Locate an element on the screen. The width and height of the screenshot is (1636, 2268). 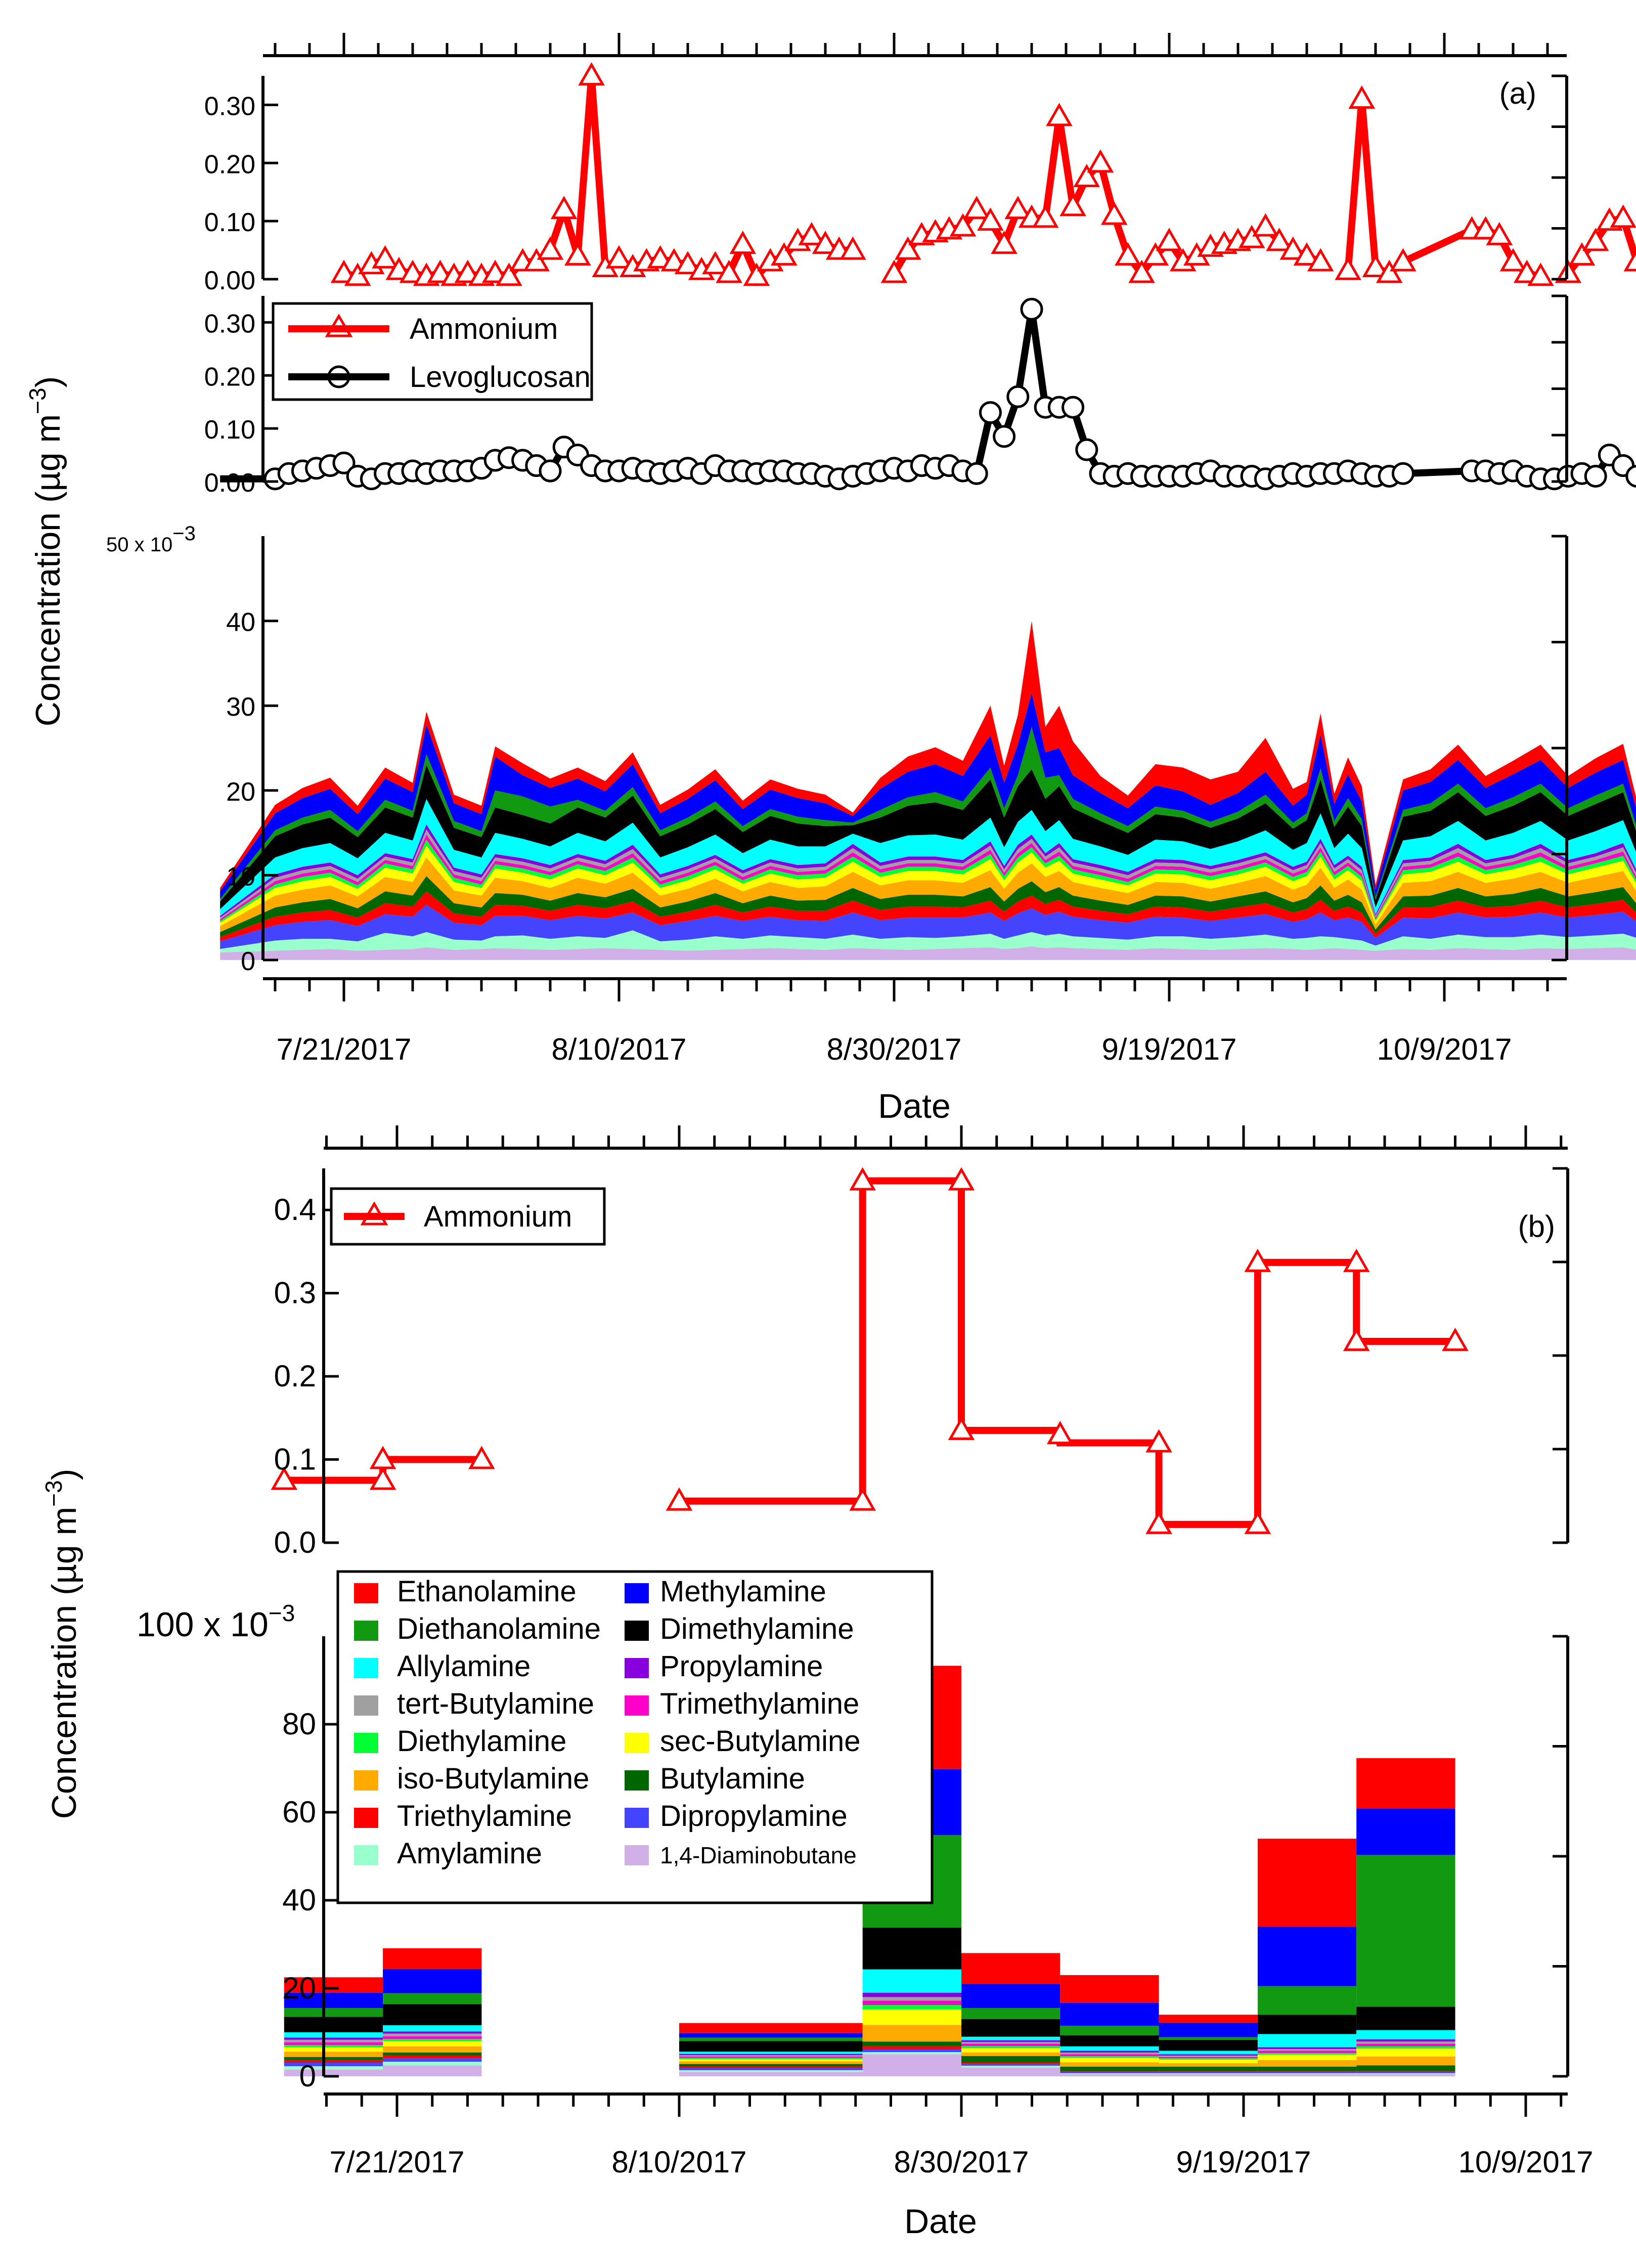
legend-label-diethylamine: Diethylamine is located at coordinates (481, 1741).